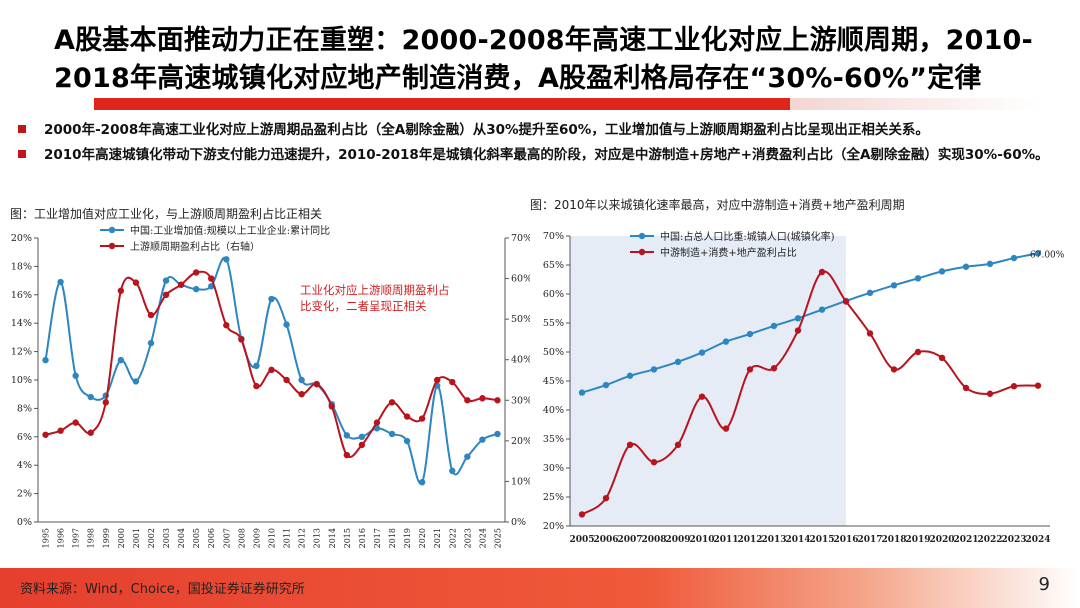 The width and height of the screenshot is (1080, 608). Describe the element at coordinates (392, 538) in the screenshot. I see `x-tick-label: 2018` at that location.